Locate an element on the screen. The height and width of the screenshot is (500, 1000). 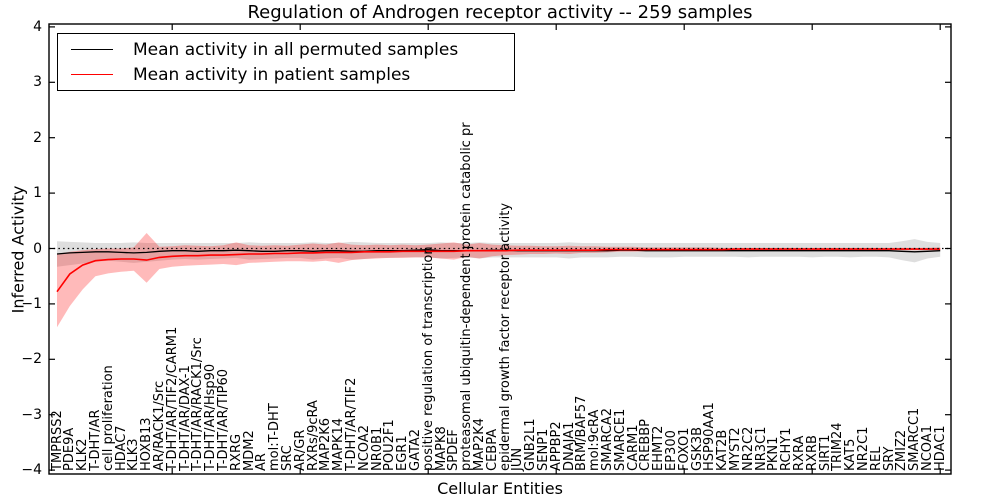
legend-label-patient: Mean activity in patient samples is located at coordinates (272, 74).